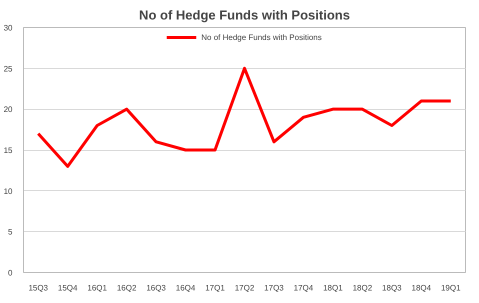  What do you see at coordinates (9, 28) in the screenshot?
I see `y-tick-label: 30` at bounding box center [9, 28].